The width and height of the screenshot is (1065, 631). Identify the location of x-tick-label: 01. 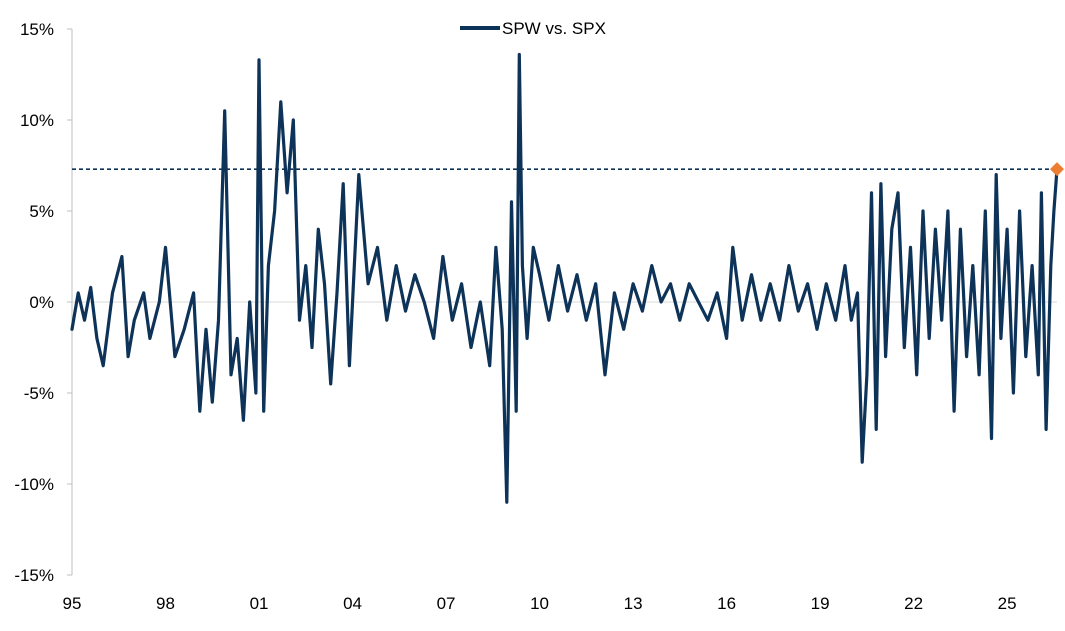
(259, 603).